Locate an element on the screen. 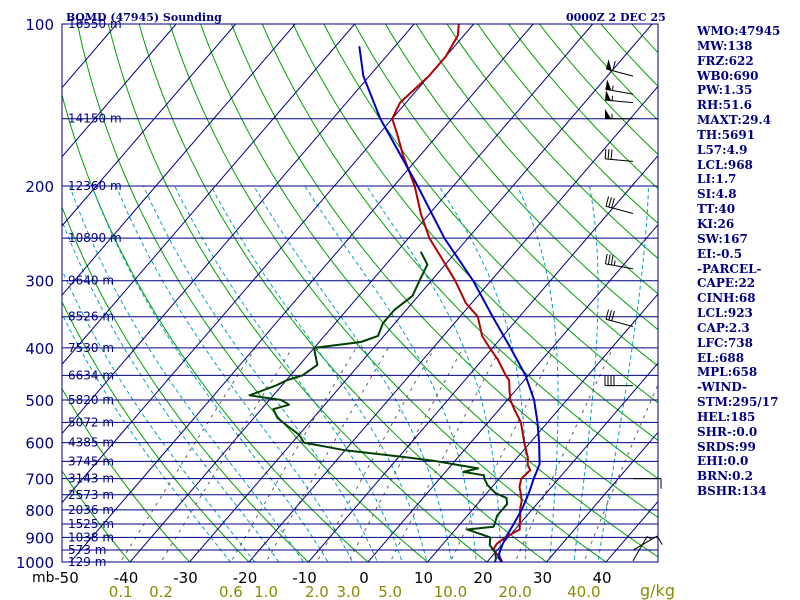 The image size is (800, 600). pressure-tick-label: 500 is located at coordinates (39, 401).